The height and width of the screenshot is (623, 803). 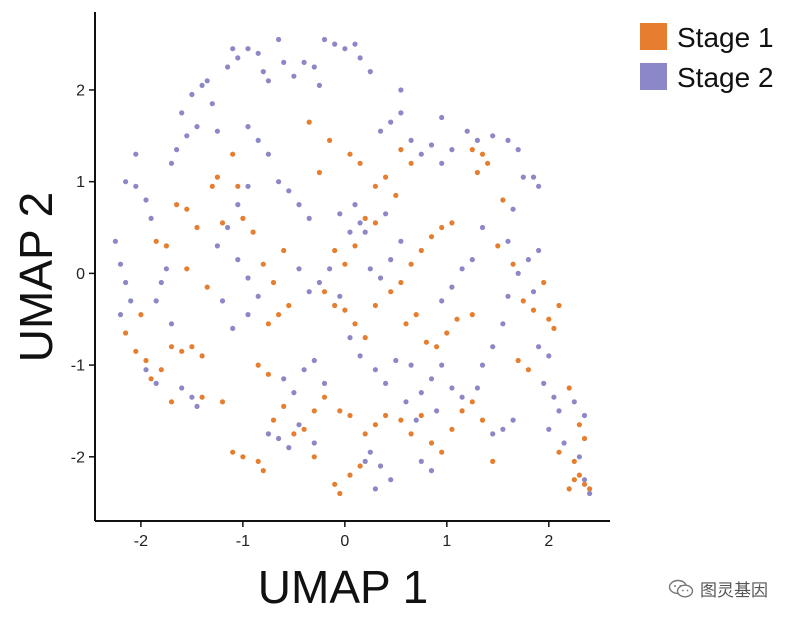 I want to click on watermark-text: 图灵基因, so click(x=734, y=590).